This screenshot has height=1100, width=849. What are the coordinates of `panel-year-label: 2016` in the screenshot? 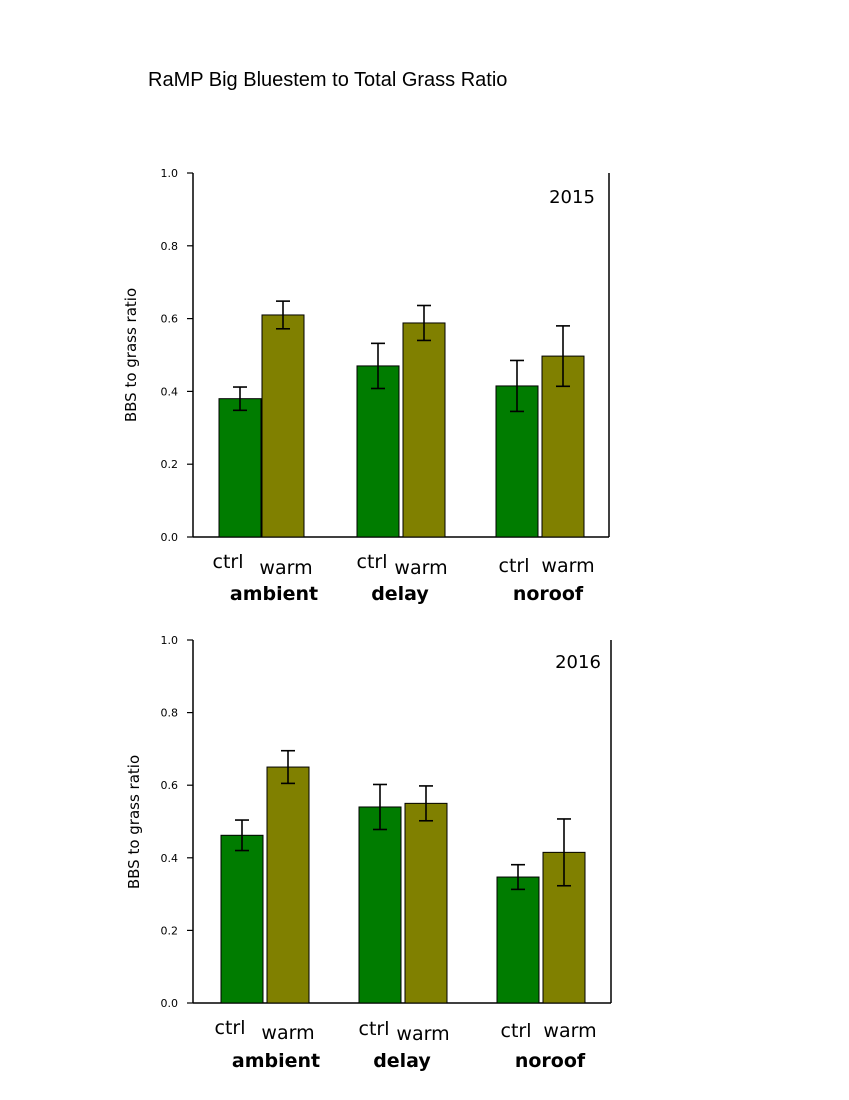 It's located at (578, 662).